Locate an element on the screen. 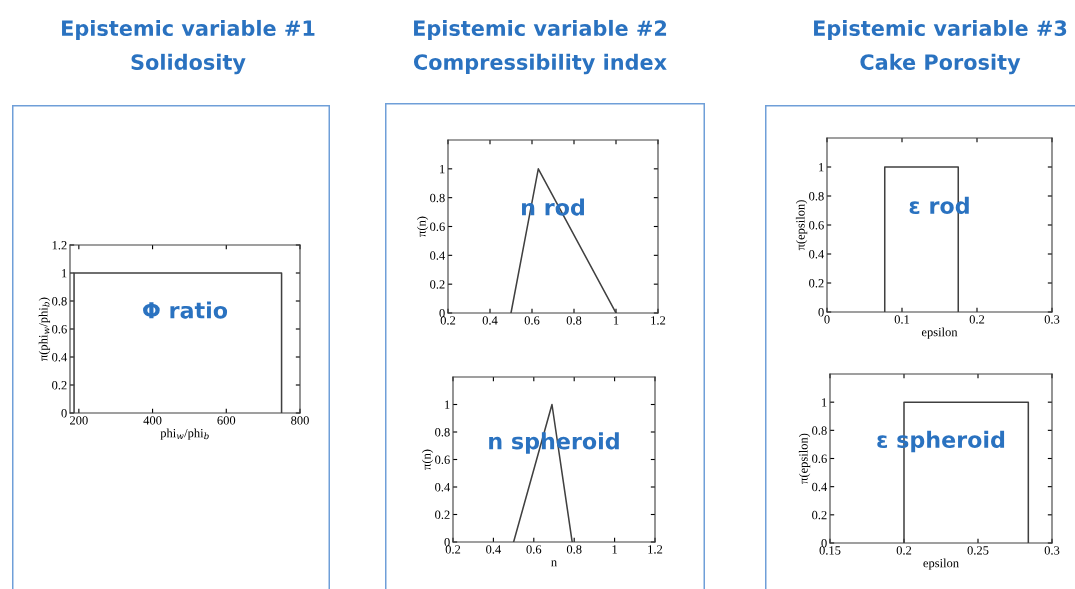  x-tick-label: 0.1 is located at coordinates (902, 319).